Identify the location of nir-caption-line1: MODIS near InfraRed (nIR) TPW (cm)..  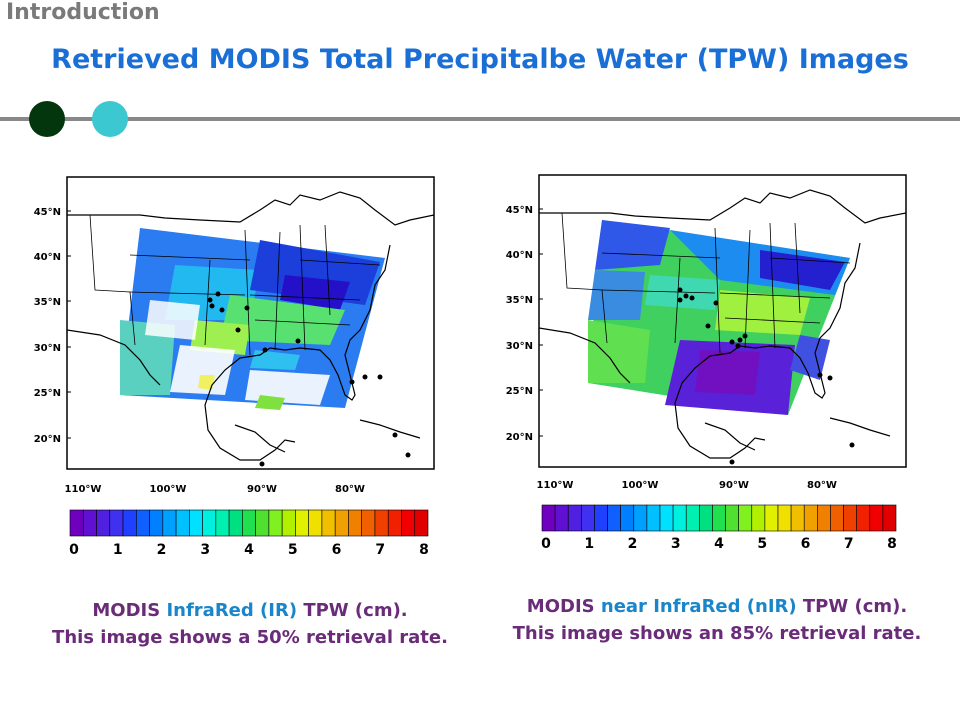
(717, 606).